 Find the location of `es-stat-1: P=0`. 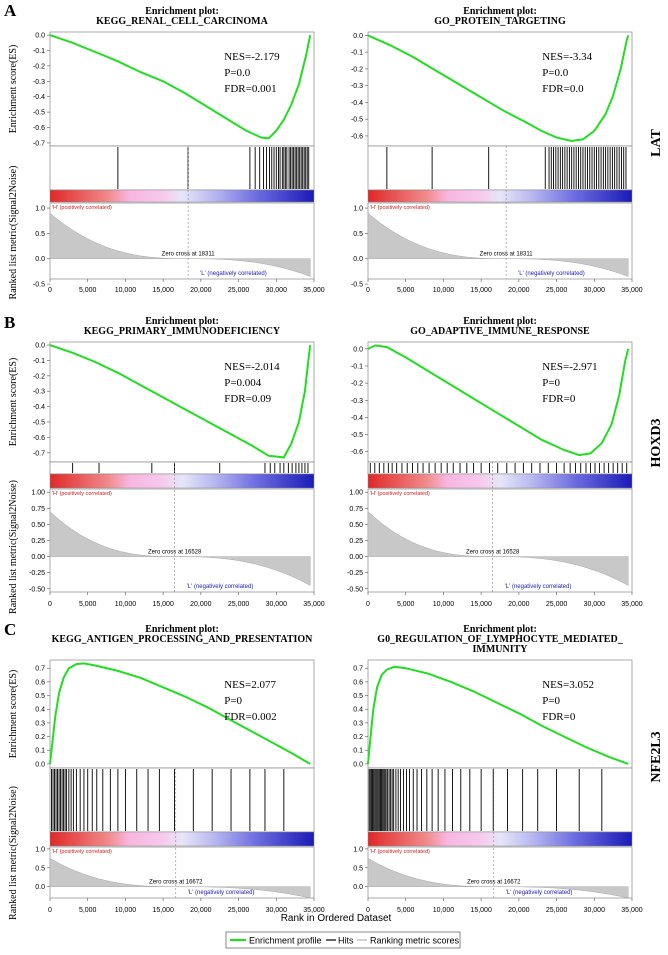

es-stat-1: P=0 is located at coordinates (233, 701).